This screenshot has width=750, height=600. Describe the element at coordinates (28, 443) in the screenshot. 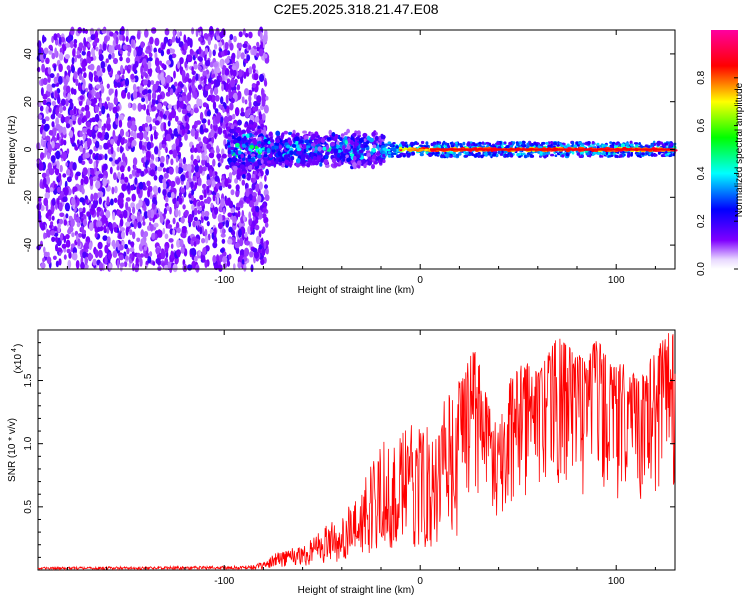

I see `snr-ytick-label: 1.0` at that location.